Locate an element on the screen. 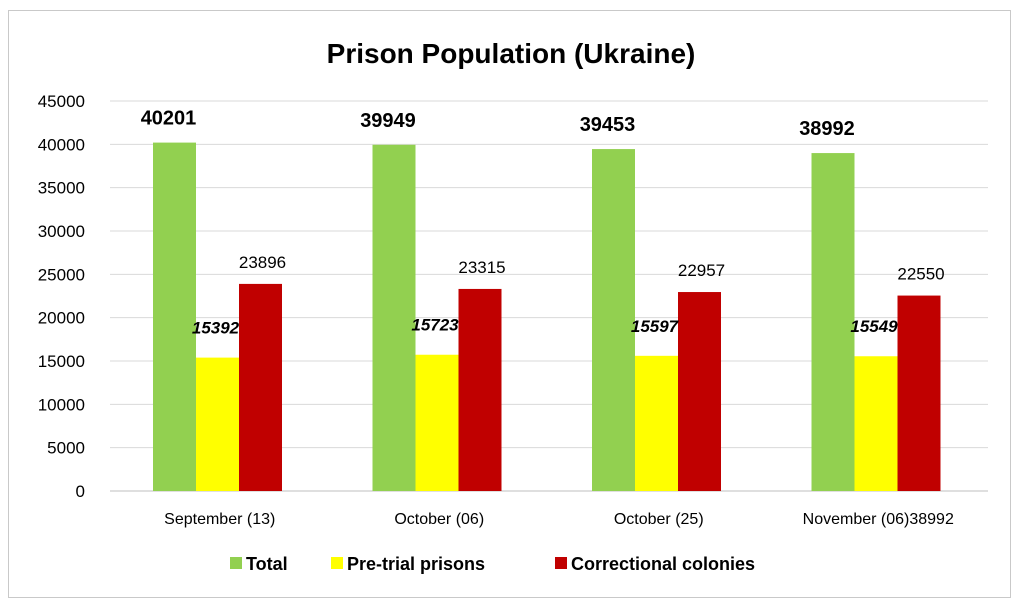 This screenshot has width=1023, height=609. legend-swatch-pre-trial is located at coordinates (337, 563).